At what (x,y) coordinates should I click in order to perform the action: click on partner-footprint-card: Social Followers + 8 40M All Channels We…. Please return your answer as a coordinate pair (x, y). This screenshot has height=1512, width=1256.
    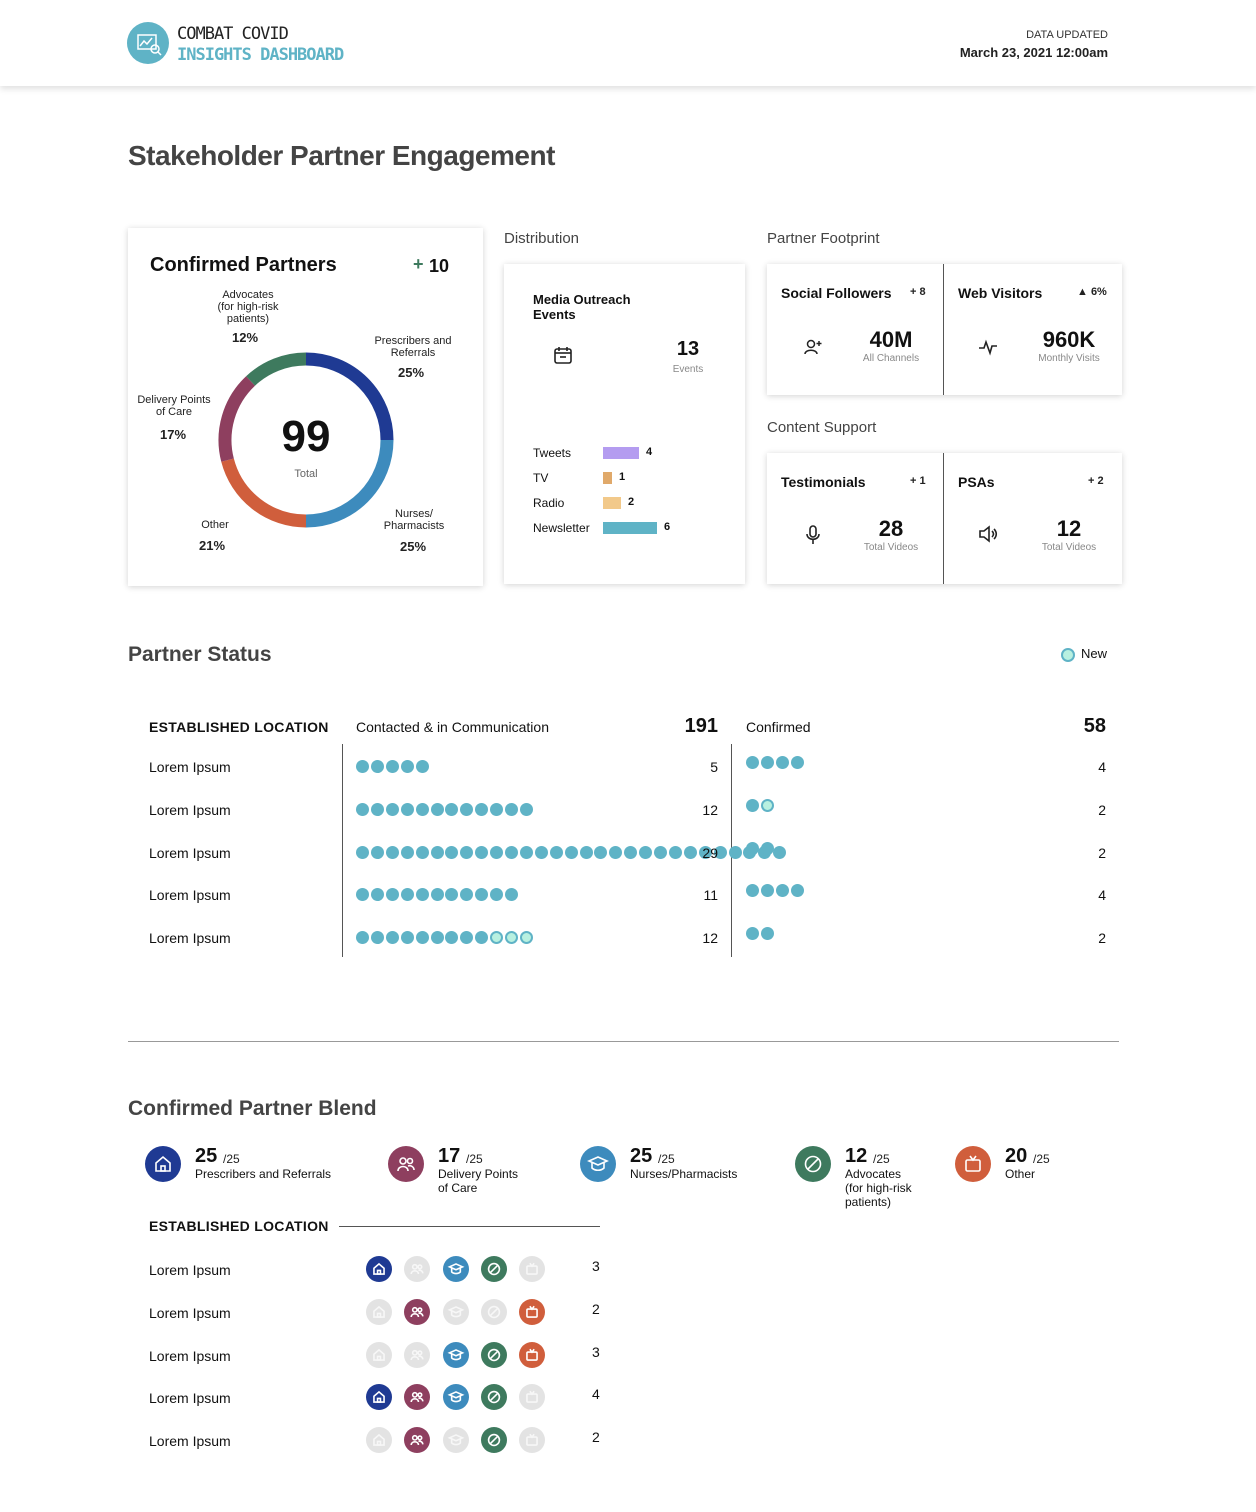
    Looking at the image, I should click on (944, 329).